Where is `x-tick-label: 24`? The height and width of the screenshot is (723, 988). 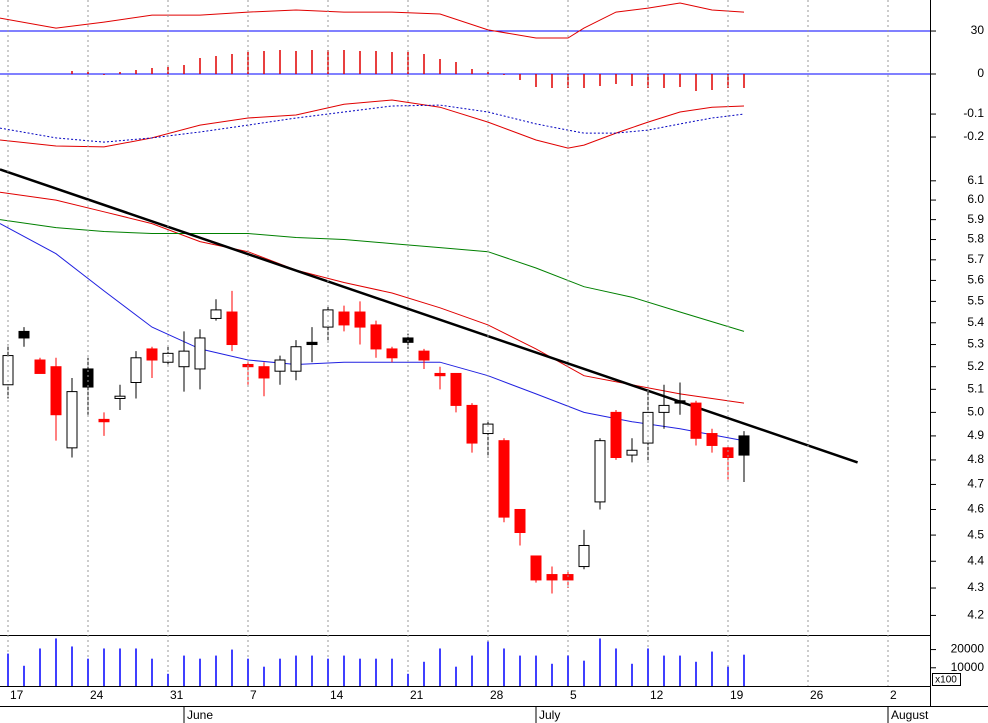 x-tick-label: 24 is located at coordinates (97, 695).